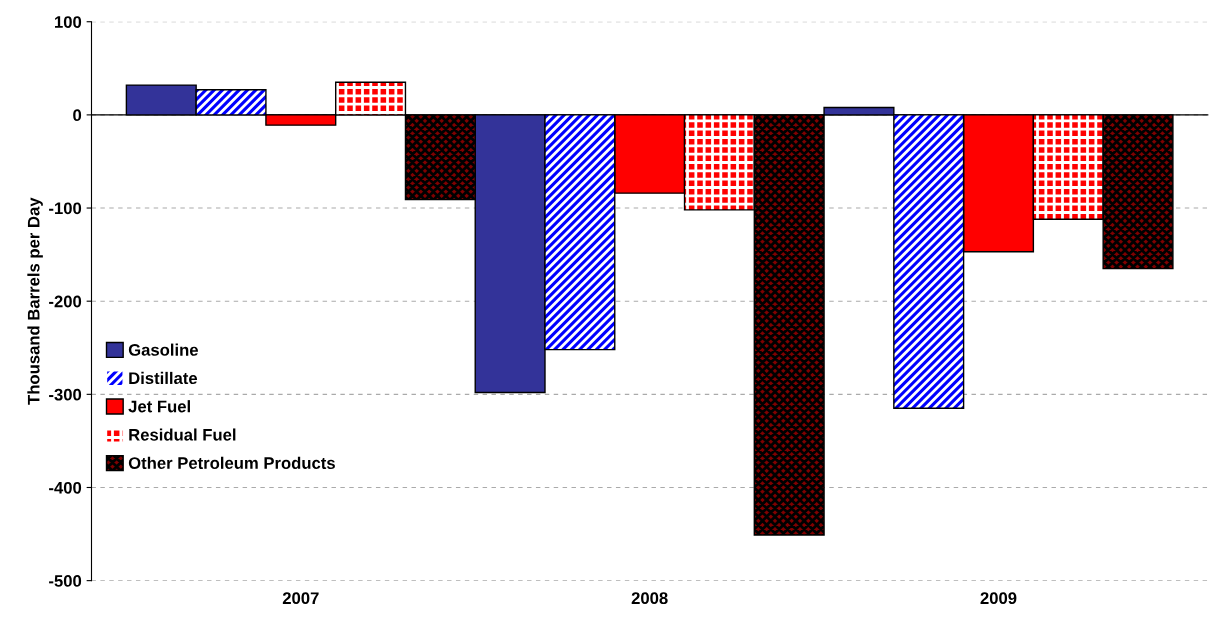 This screenshot has height=621, width=1220. Describe the element at coordinates (159, 406) in the screenshot. I see `legend-label: Jet Fuel` at that location.